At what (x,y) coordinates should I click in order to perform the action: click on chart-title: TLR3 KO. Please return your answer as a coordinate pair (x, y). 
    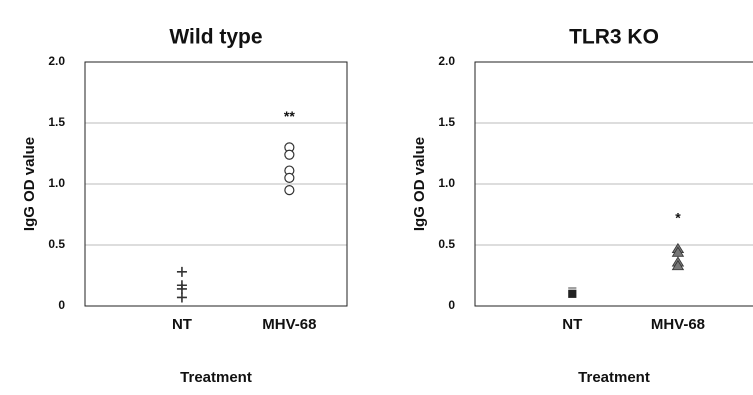
    Looking at the image, I should click on (614, 37).